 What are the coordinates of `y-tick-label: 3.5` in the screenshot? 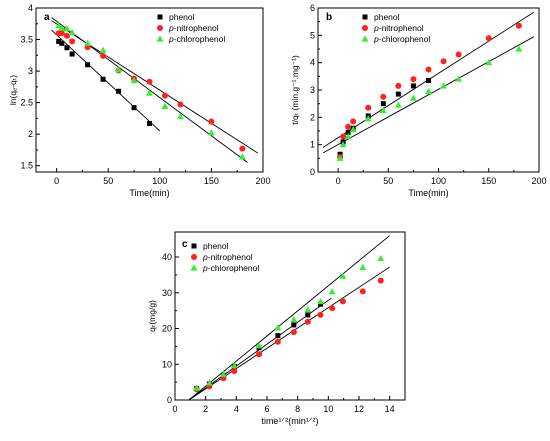 It's located at (26, 40).